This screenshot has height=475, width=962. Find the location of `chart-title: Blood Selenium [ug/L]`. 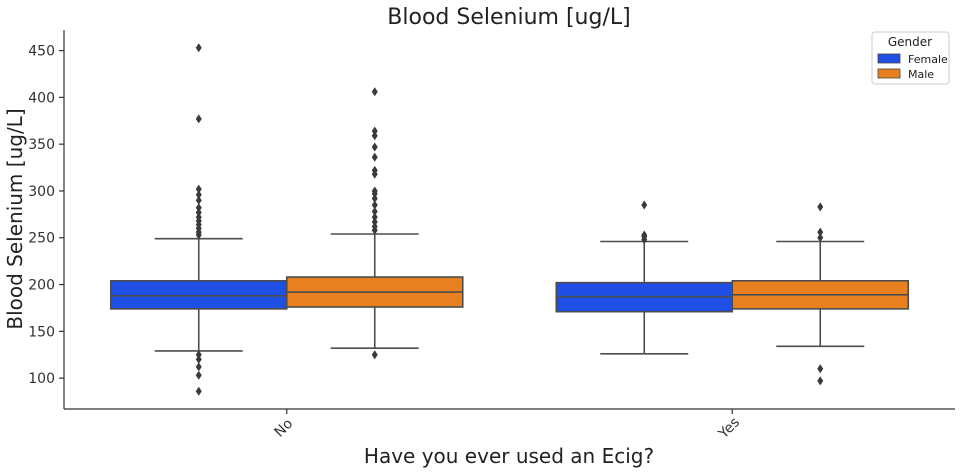

chart-title: Blood Selenium [ug/L] is located at coordinates (508, 17).